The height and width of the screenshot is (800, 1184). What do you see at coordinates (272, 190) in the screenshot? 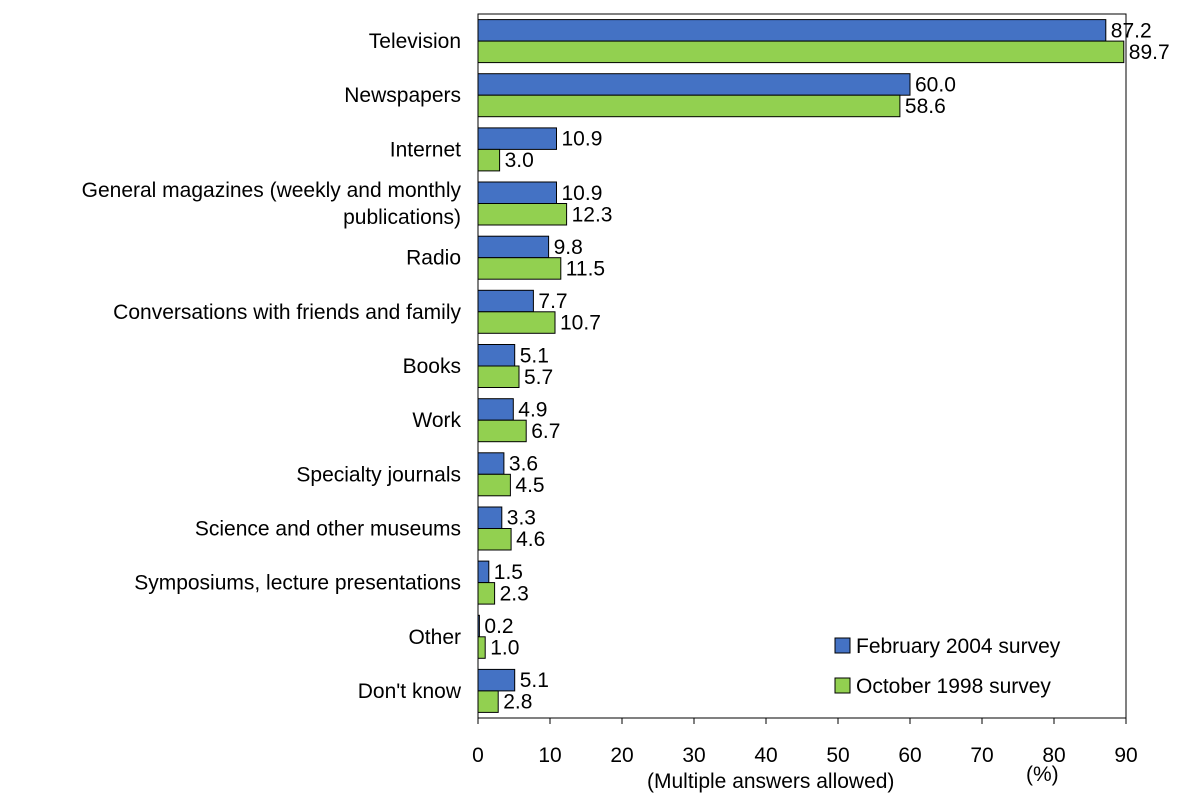
I see `category-label: General magazines (weekly and monthly` at bounding box center [272, 190].